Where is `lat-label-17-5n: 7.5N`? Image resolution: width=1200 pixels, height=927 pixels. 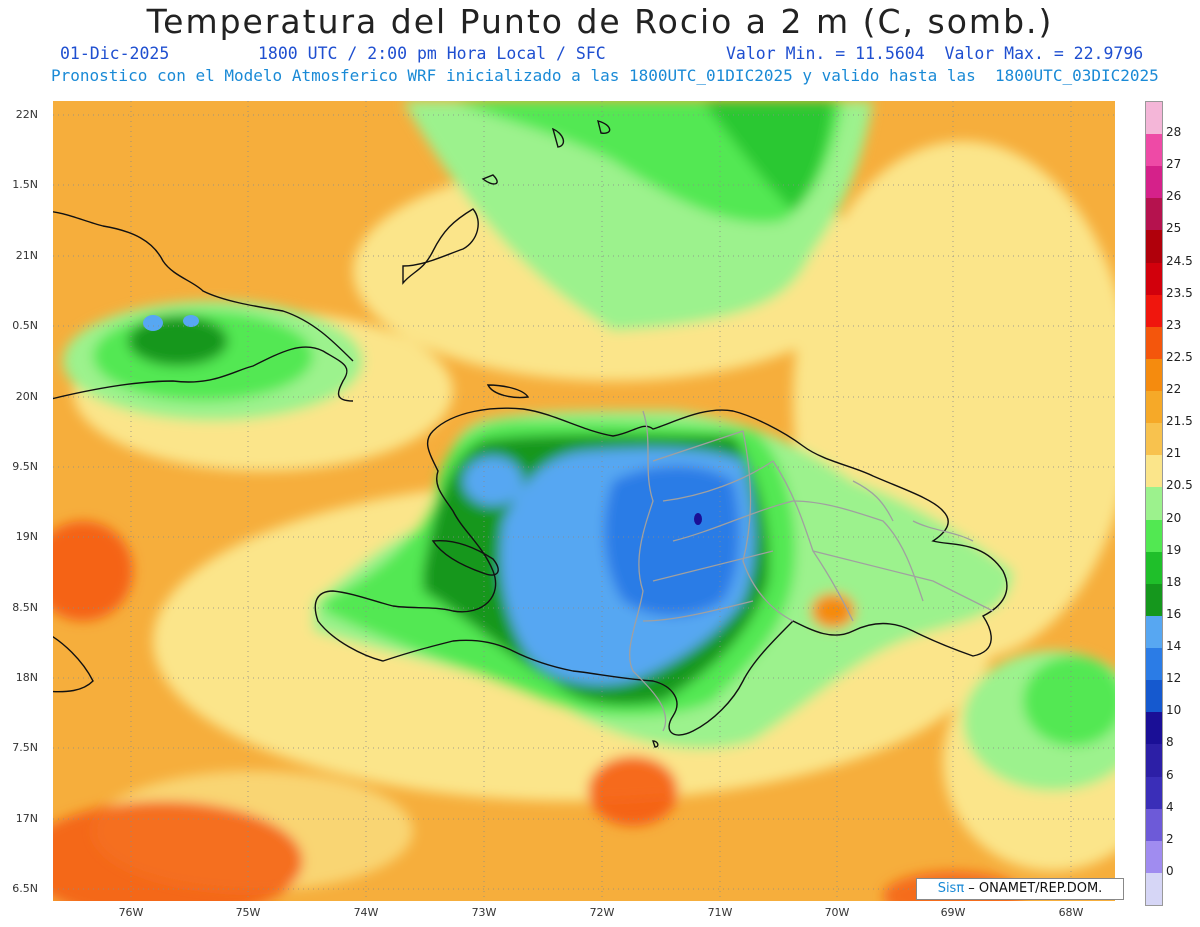 lat-label-17-5n: 7.5N is located at coordinates (25, 747).